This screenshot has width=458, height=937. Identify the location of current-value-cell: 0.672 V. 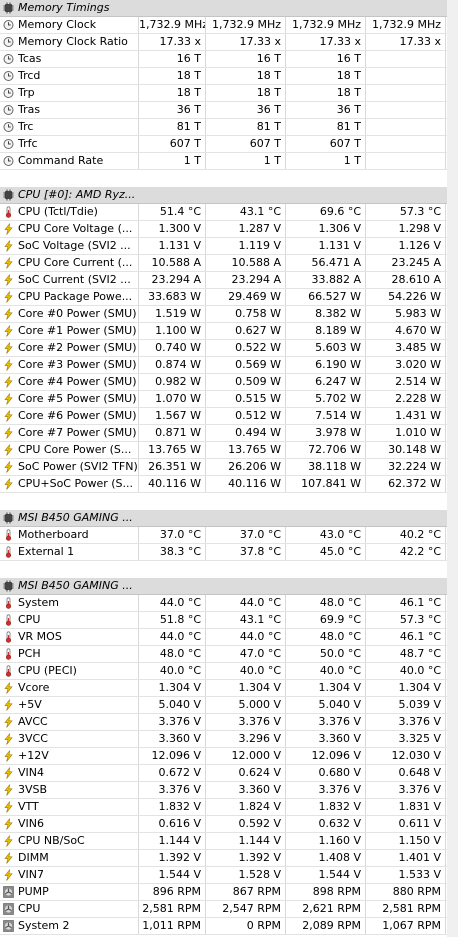
(172, 773).